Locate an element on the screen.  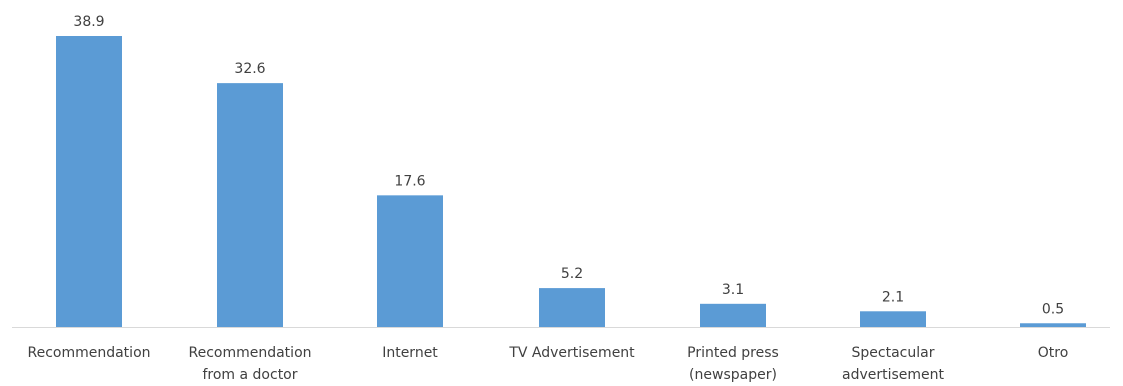
category-label: Internet is located at coordinates (410, 353).